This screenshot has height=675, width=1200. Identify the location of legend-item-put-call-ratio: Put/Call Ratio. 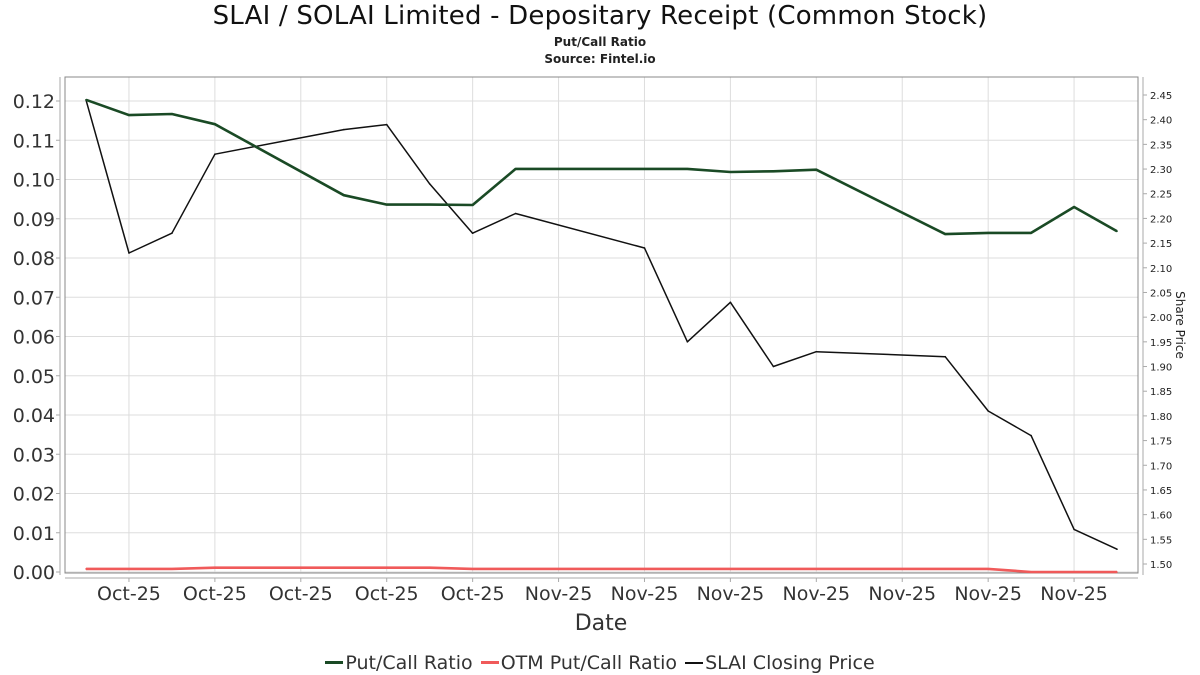
(399, 662).